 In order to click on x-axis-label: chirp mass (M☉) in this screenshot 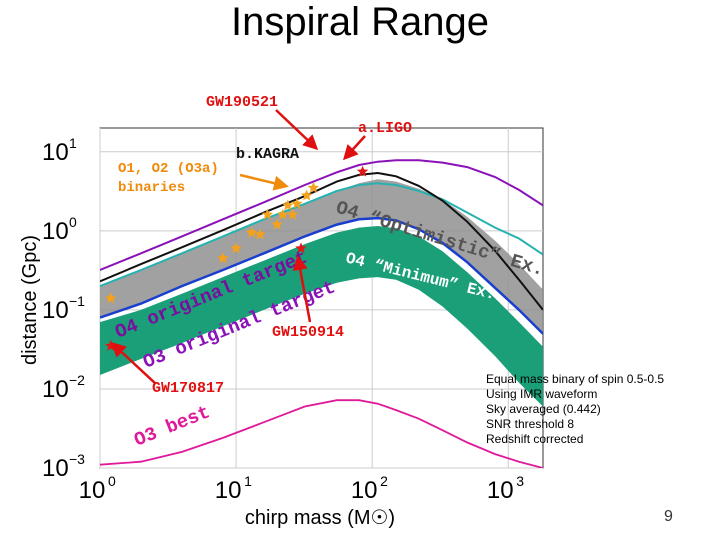, I will do `click(320, 518)`.